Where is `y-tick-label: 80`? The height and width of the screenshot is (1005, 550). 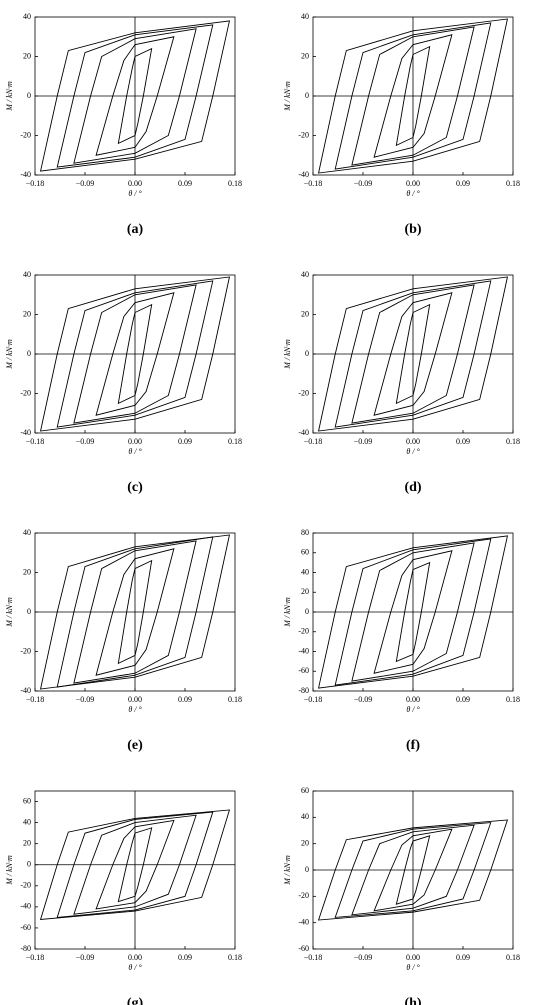
y-tick-label: 80 is located at coordinates (305, 532).